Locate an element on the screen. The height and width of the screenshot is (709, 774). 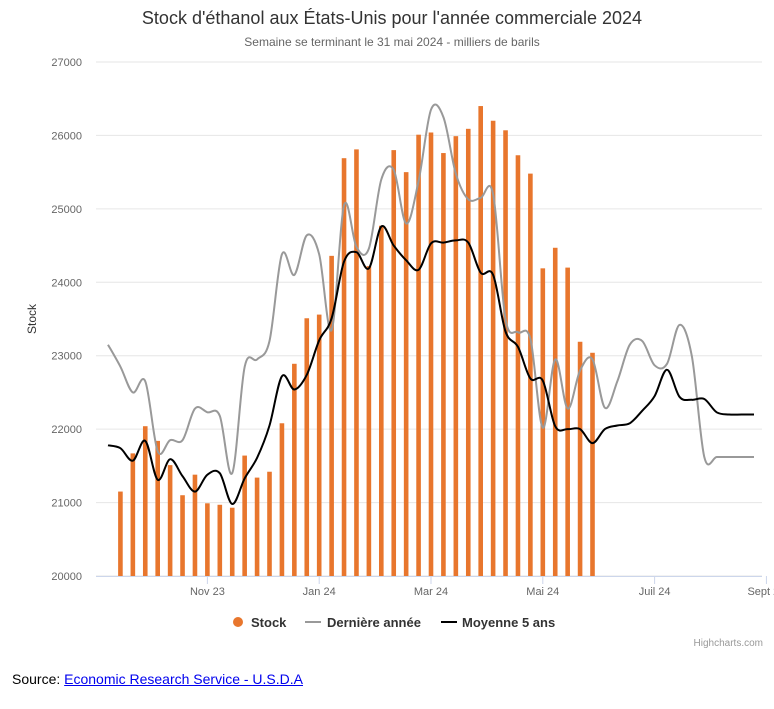
legend-item-5yr-average: Moyenne 5 ans is located at coordinates (498, 622).